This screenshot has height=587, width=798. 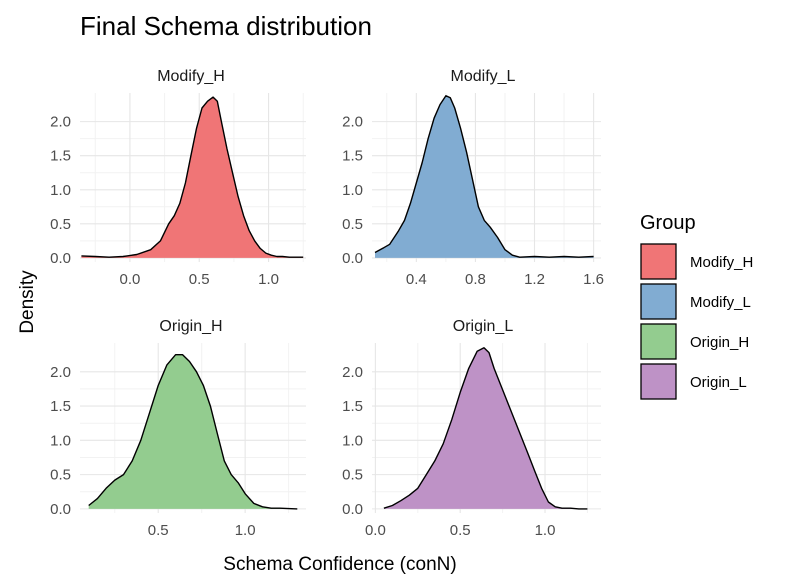 I want to click on facet-label-Origin_H: Origin_H, so click(x=190, y=326).